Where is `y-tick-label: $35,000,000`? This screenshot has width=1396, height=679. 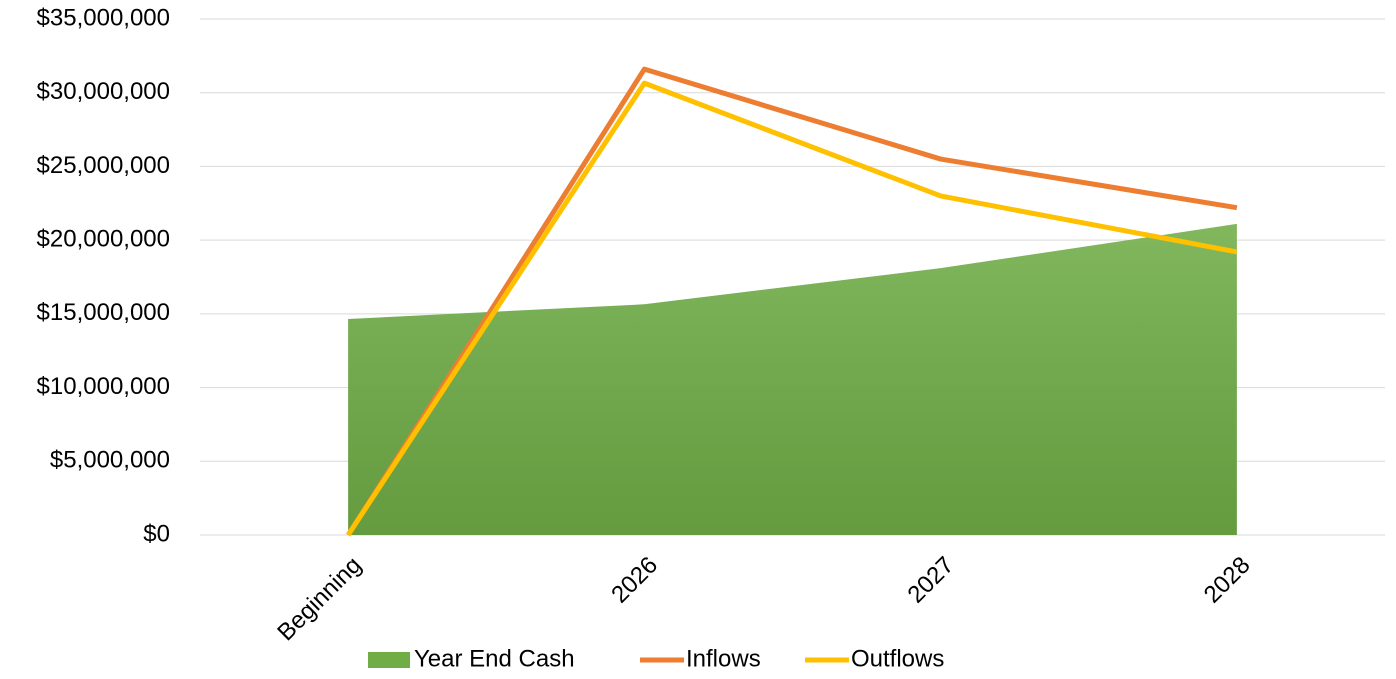 y-tick-label: $35,000,000 is located at coordinates (103, 17).